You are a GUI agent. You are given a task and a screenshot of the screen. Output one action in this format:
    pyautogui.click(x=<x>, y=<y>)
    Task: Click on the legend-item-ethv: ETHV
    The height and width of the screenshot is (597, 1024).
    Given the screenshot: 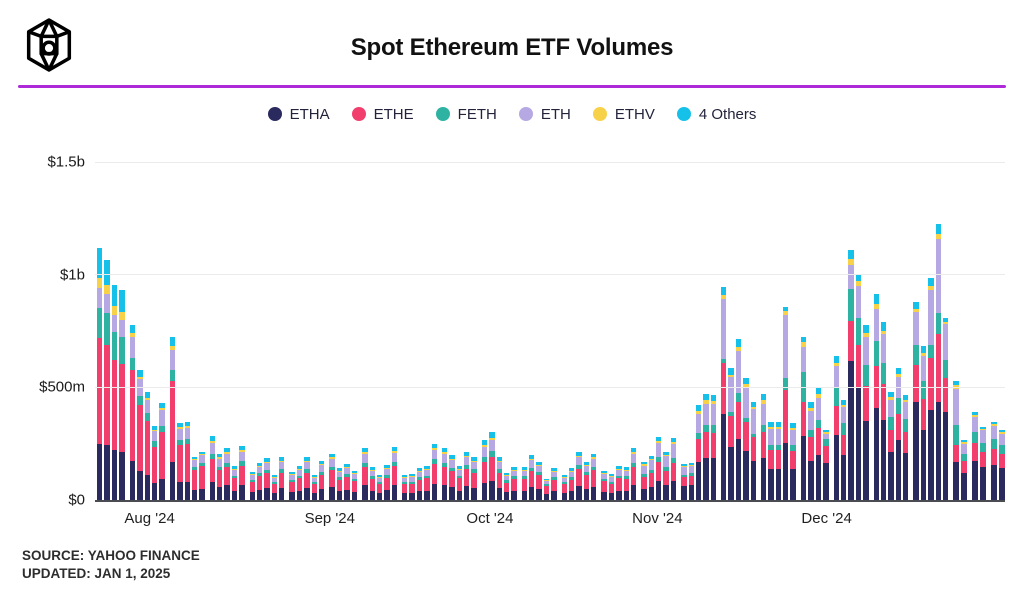 What is the action you would take?
    pyautogui.click(x=623, y=114)
    